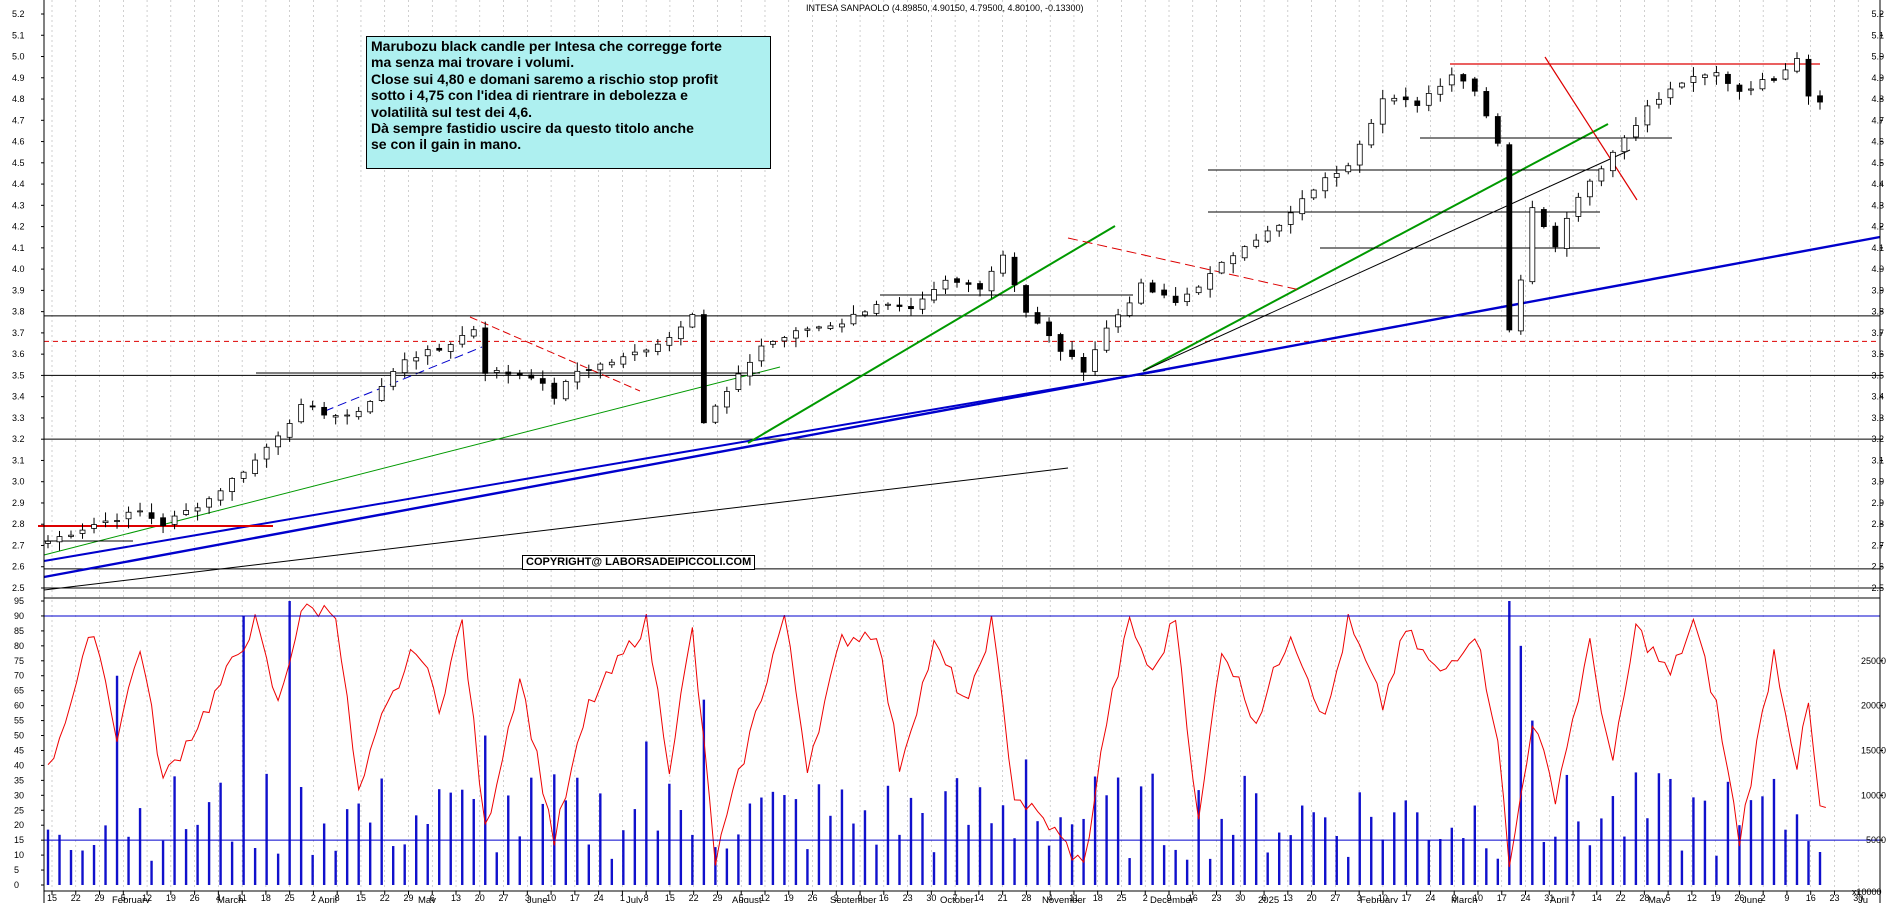  Describe the element at coordinates (19, 825) in the screenshot. I see `oscillator-tick-label: 20` at that location.